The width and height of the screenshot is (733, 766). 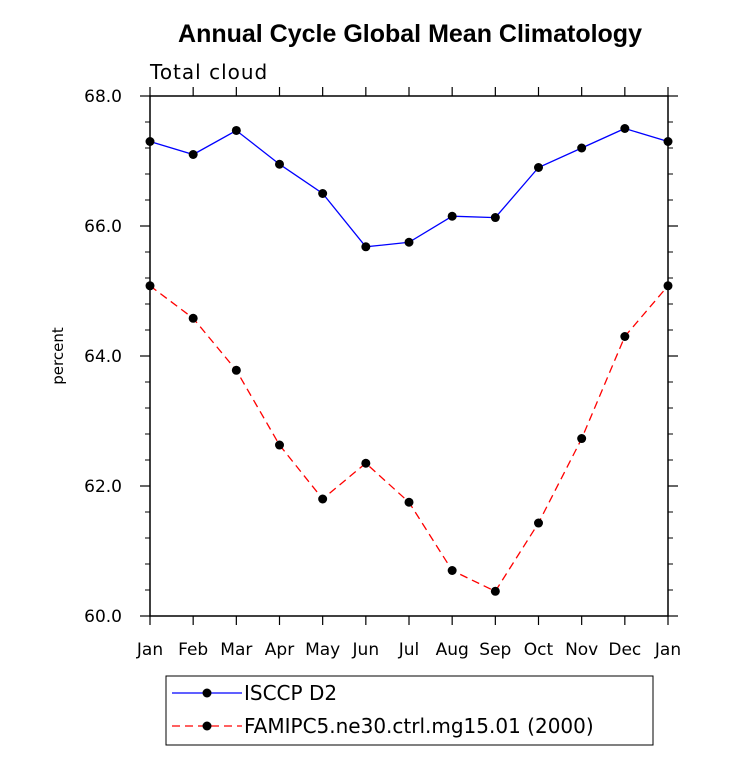 What do you see at coordinates (410, 34) in the screenshot?
I see `chart-title: Annual Cycle Global Mean Climatology` at bounding box center [410, 34].